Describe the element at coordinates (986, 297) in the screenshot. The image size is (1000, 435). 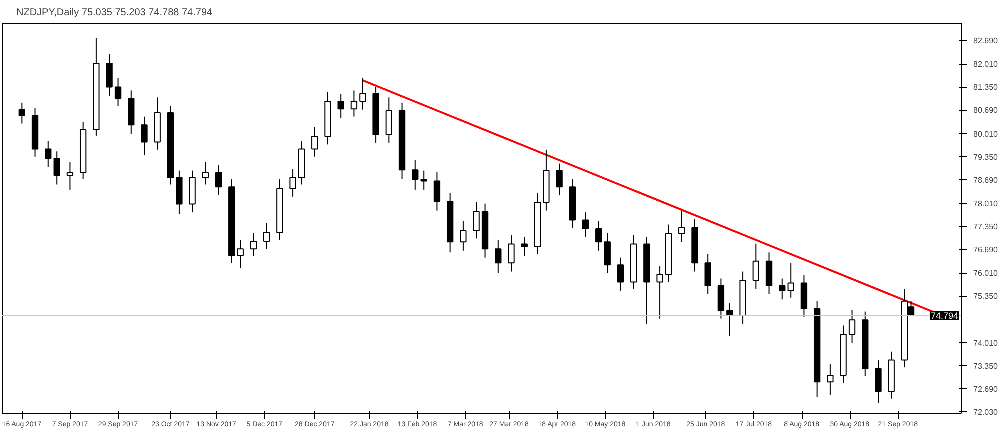
I see `y-tick-label: 75.350` at that location.